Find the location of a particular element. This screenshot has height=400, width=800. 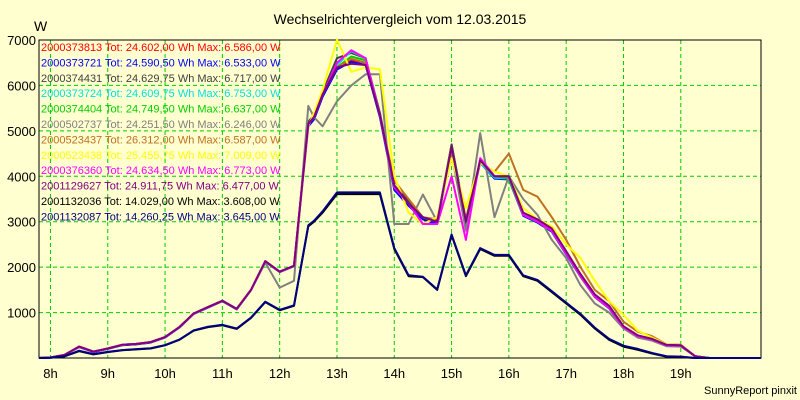

y-tick-label: 6000 is located at coordinates (21, 85).